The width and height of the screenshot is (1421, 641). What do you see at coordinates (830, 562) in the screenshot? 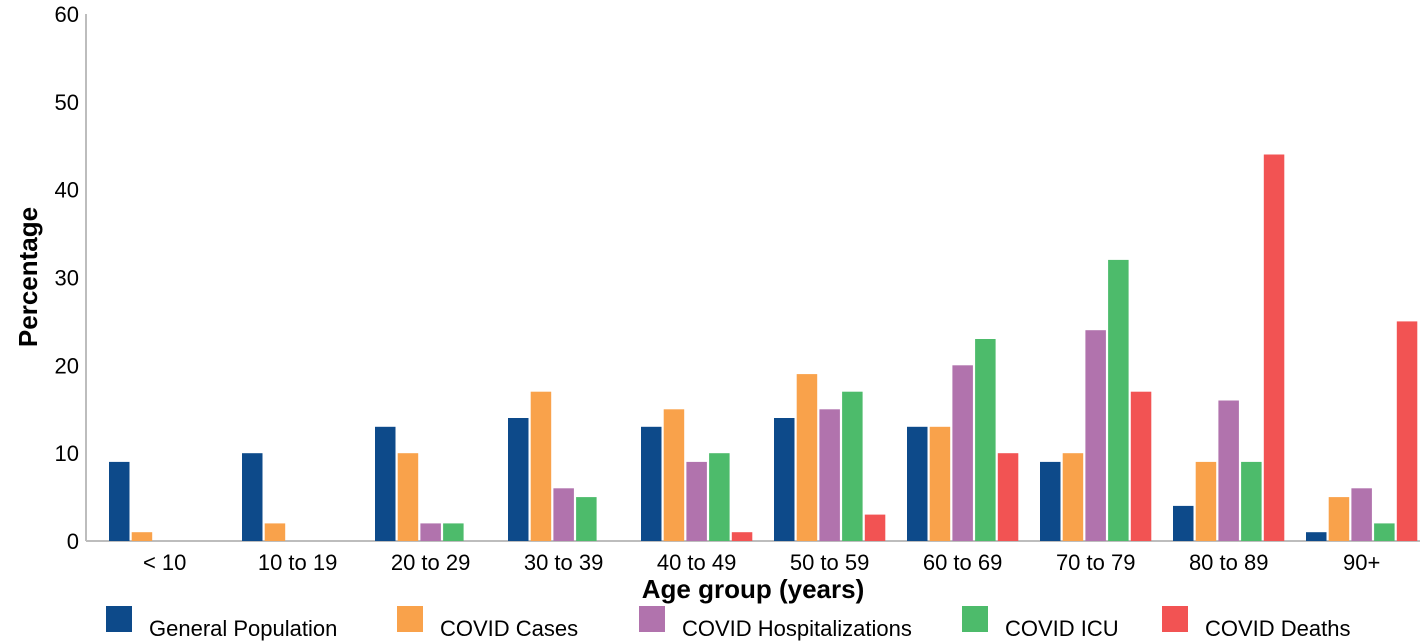
I see `x-tick-label: 50 to 59` at bounding box center [830, 562].